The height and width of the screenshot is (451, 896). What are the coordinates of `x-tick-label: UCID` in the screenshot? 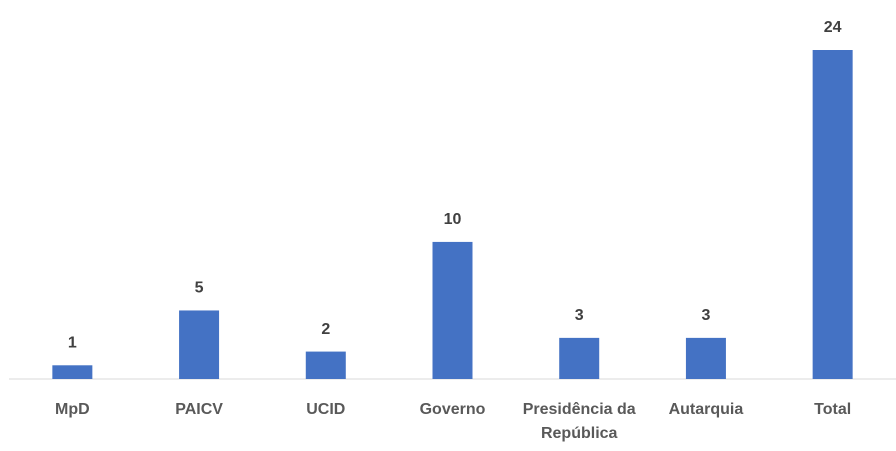 It's located at (326, 409).